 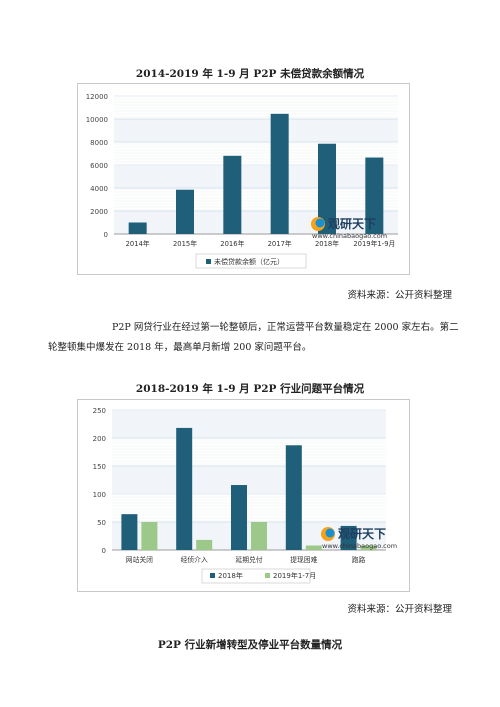 I want to click on chart1-title: 2014-2019 年 1-9 月 P2P 未偿贷款余额情况, so click(x=250, y=74).